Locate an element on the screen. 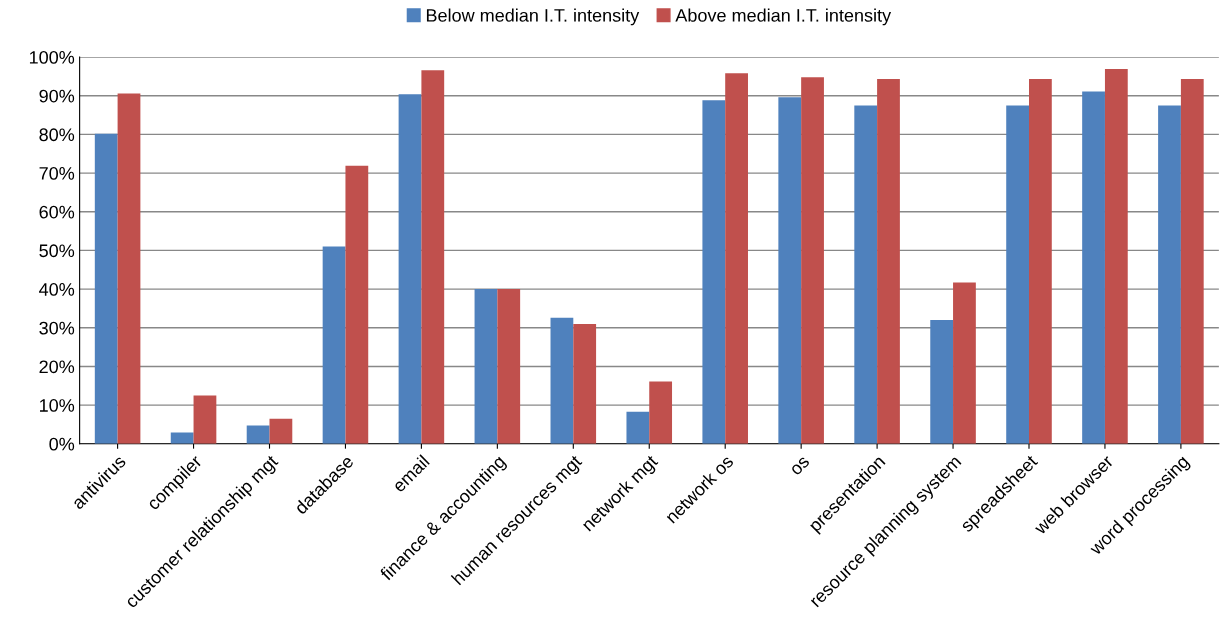 The height and width of the screenshot is (634, 1225). y-tick-label: 50% is located at coordinates (57, 251).